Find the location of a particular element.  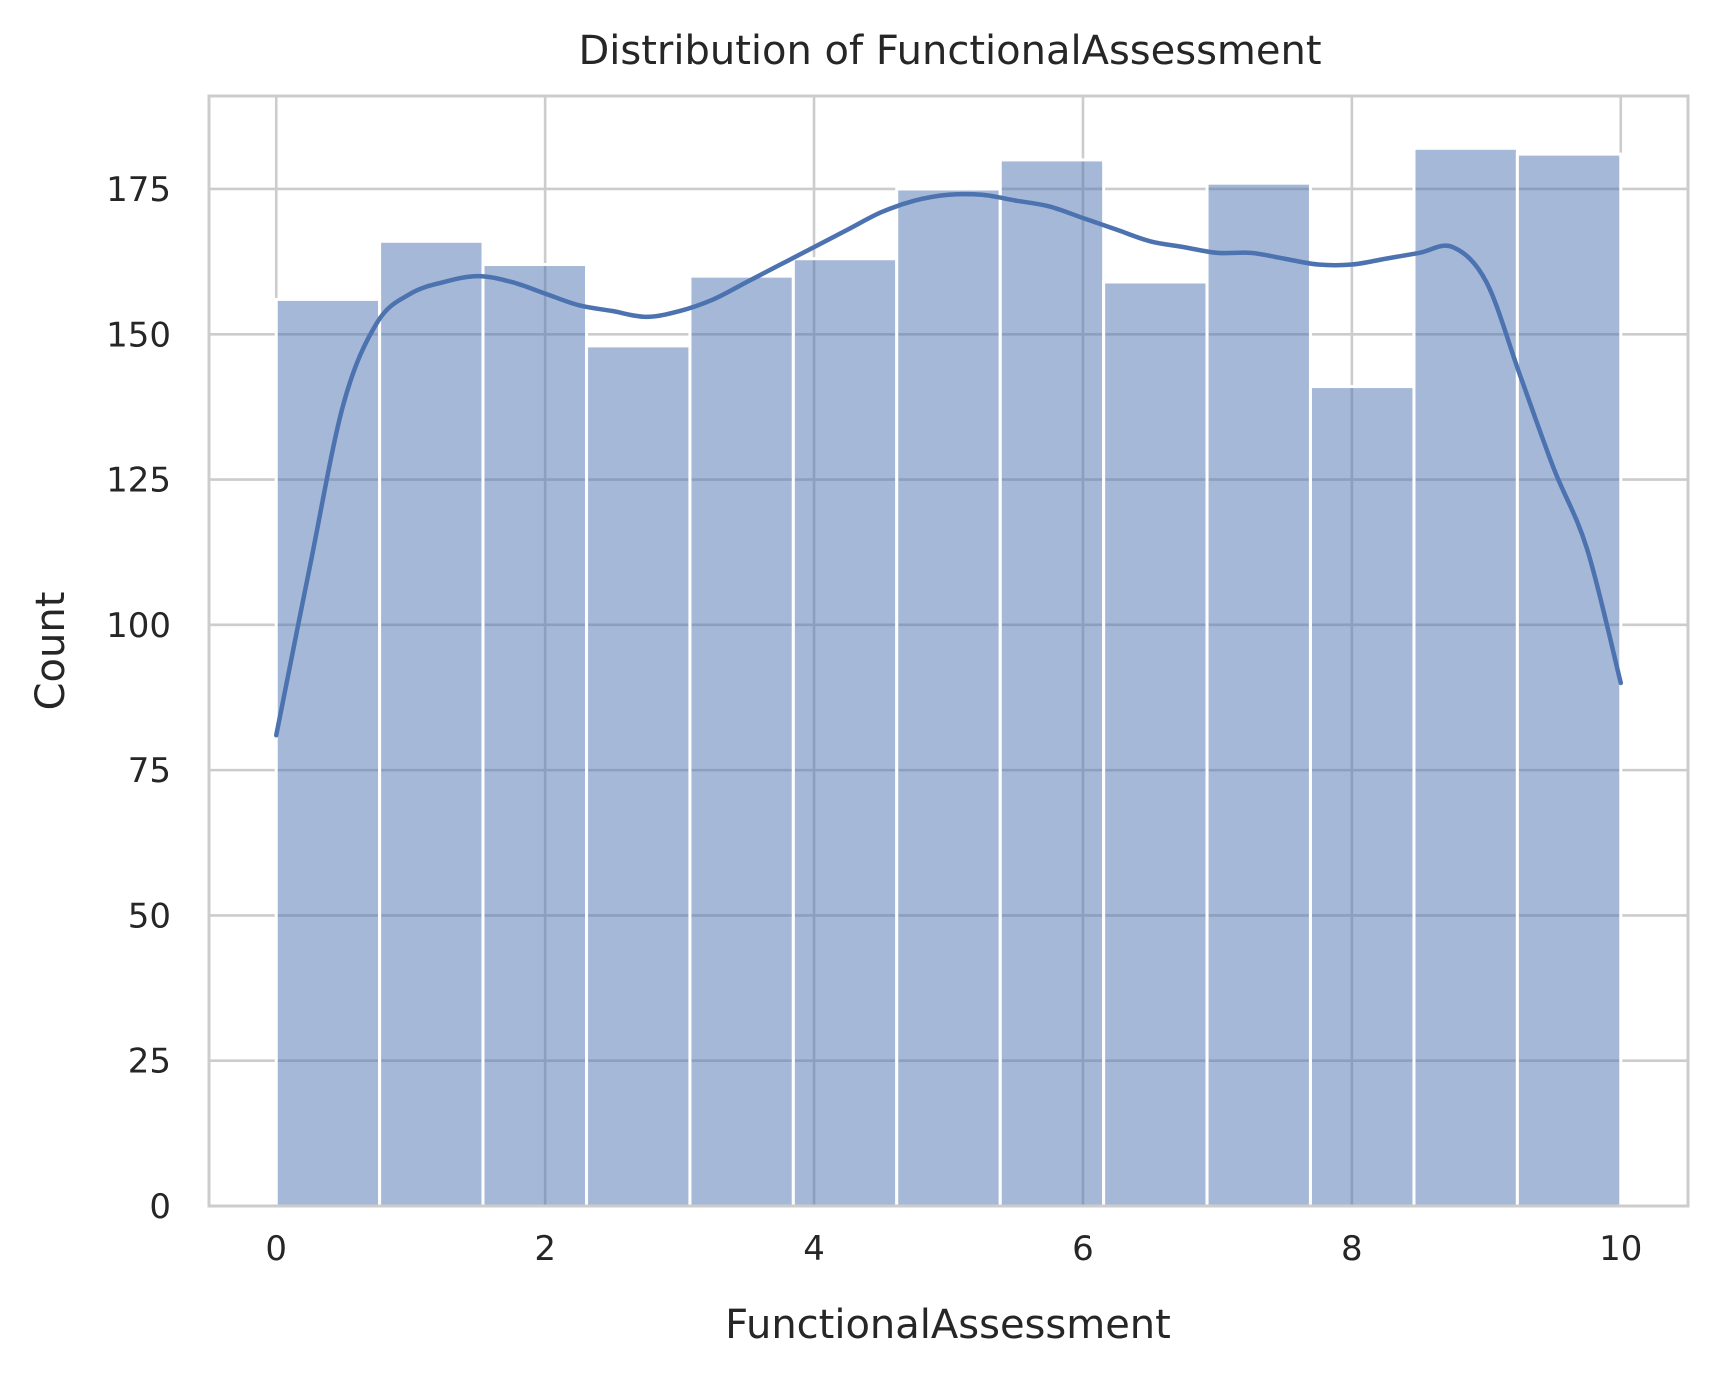

y-tick-label-0: 0 is located at coordinates (160, 1207).